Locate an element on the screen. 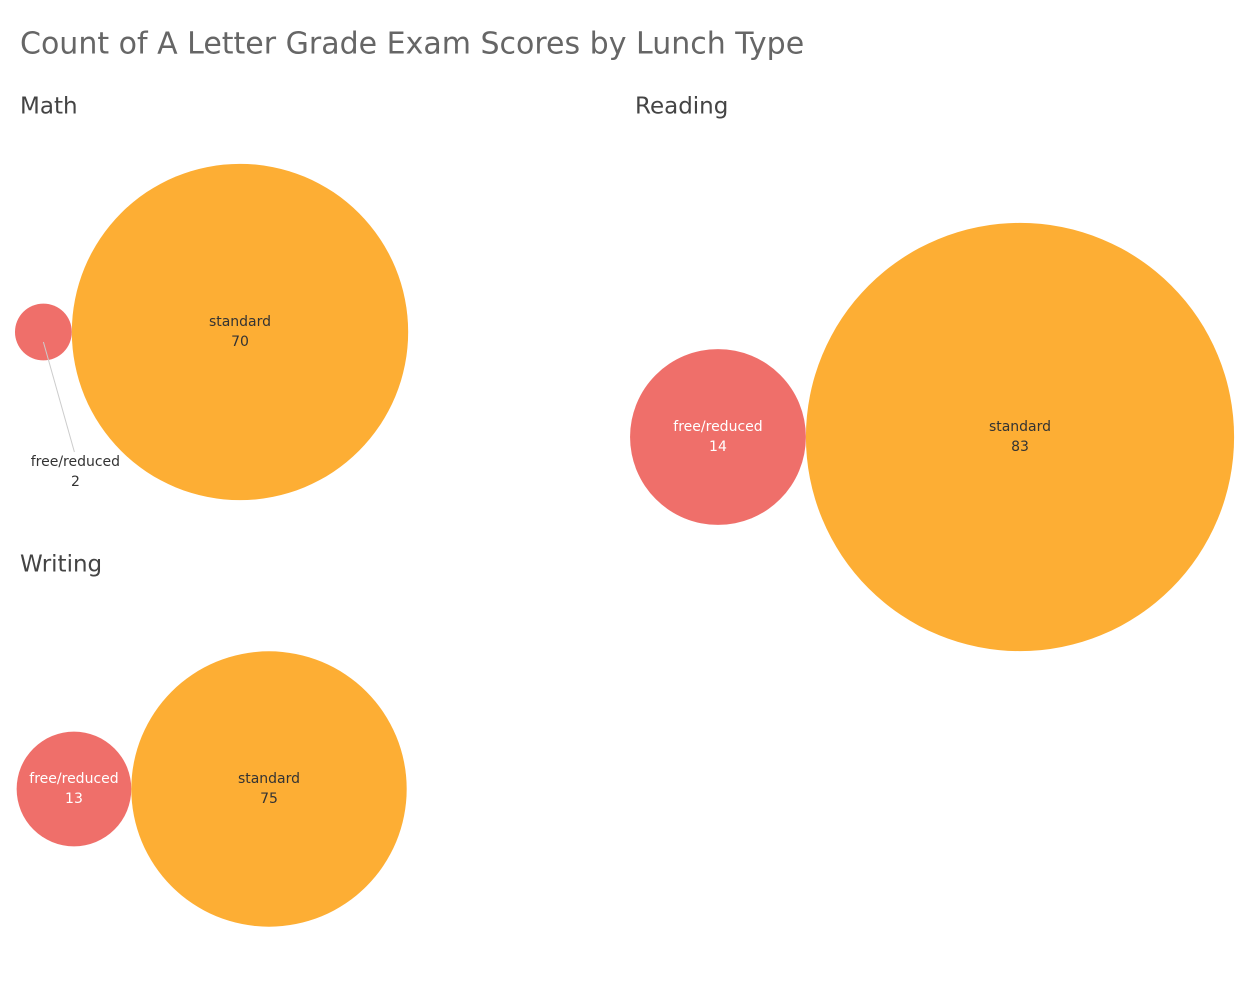 The image size is (1250, 1000). bubble-value: 70 is located at coordinates (240, 342).